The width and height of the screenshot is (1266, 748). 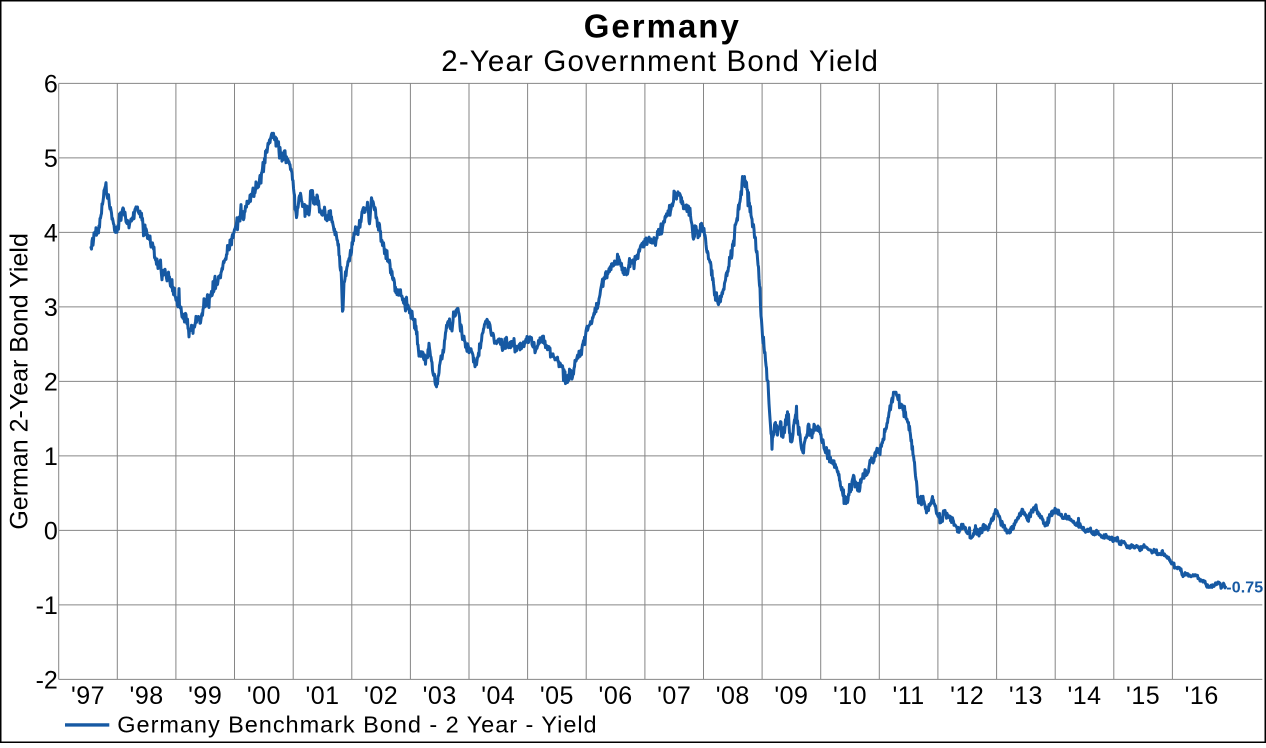 I want to click on svg-text: 2-Year Government Bond Yield, so click(x=660, y=61).